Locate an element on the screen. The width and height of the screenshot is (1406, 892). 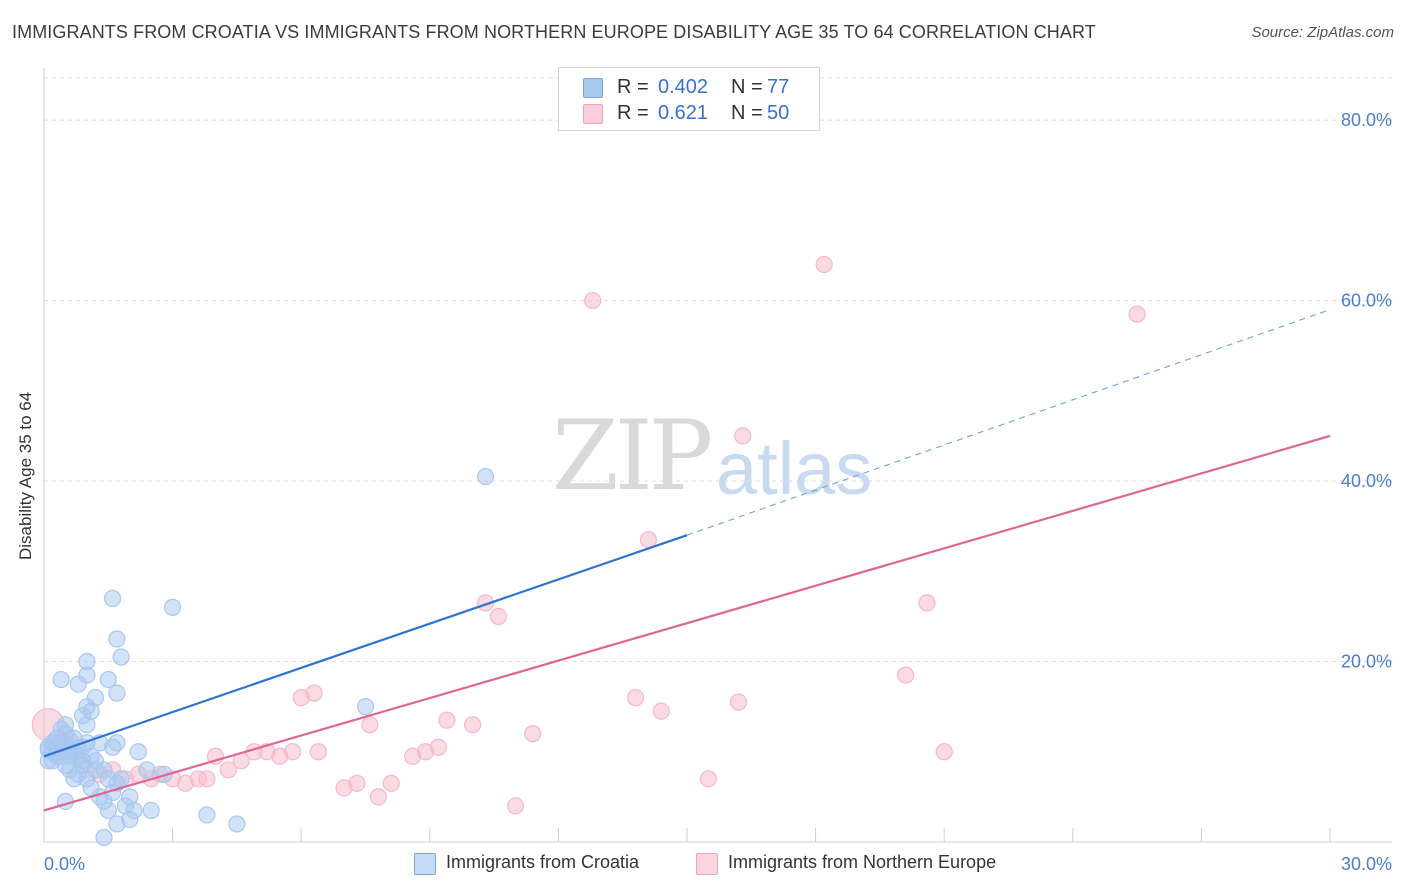
y-tick-label: 20.0% is located at coordinates (1366, 662).